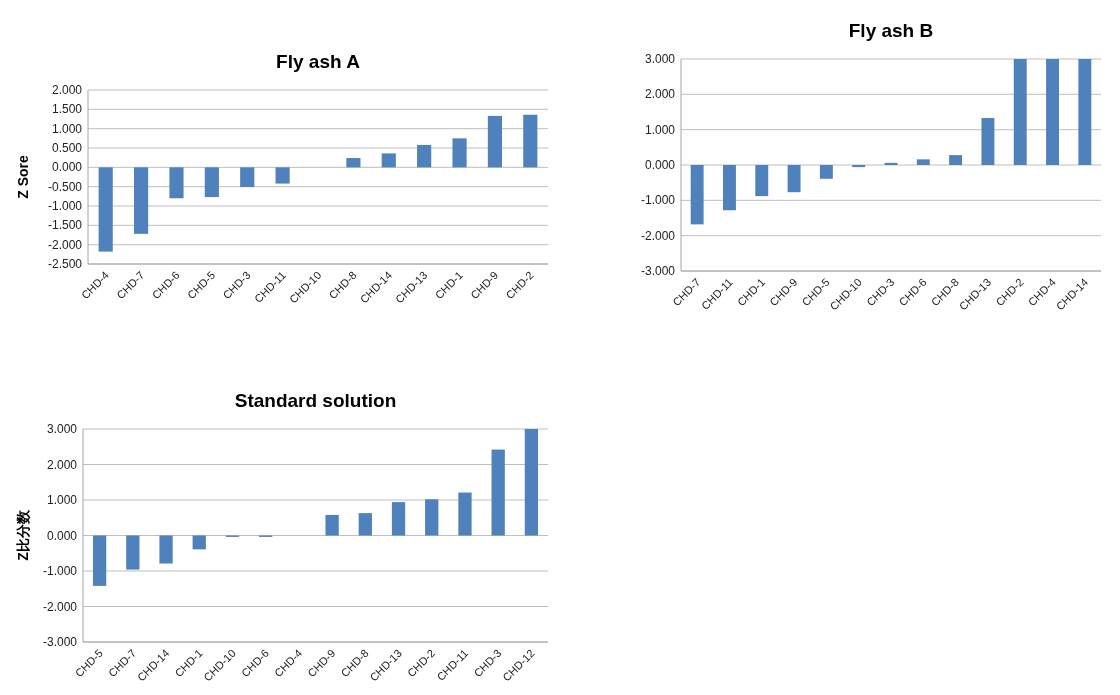 The image size is (1120, 695). What do you see at coordinates (23, 177) in the screenshot?
I see `y-axis-title: Z Sore` at bounding box center [23, 177].